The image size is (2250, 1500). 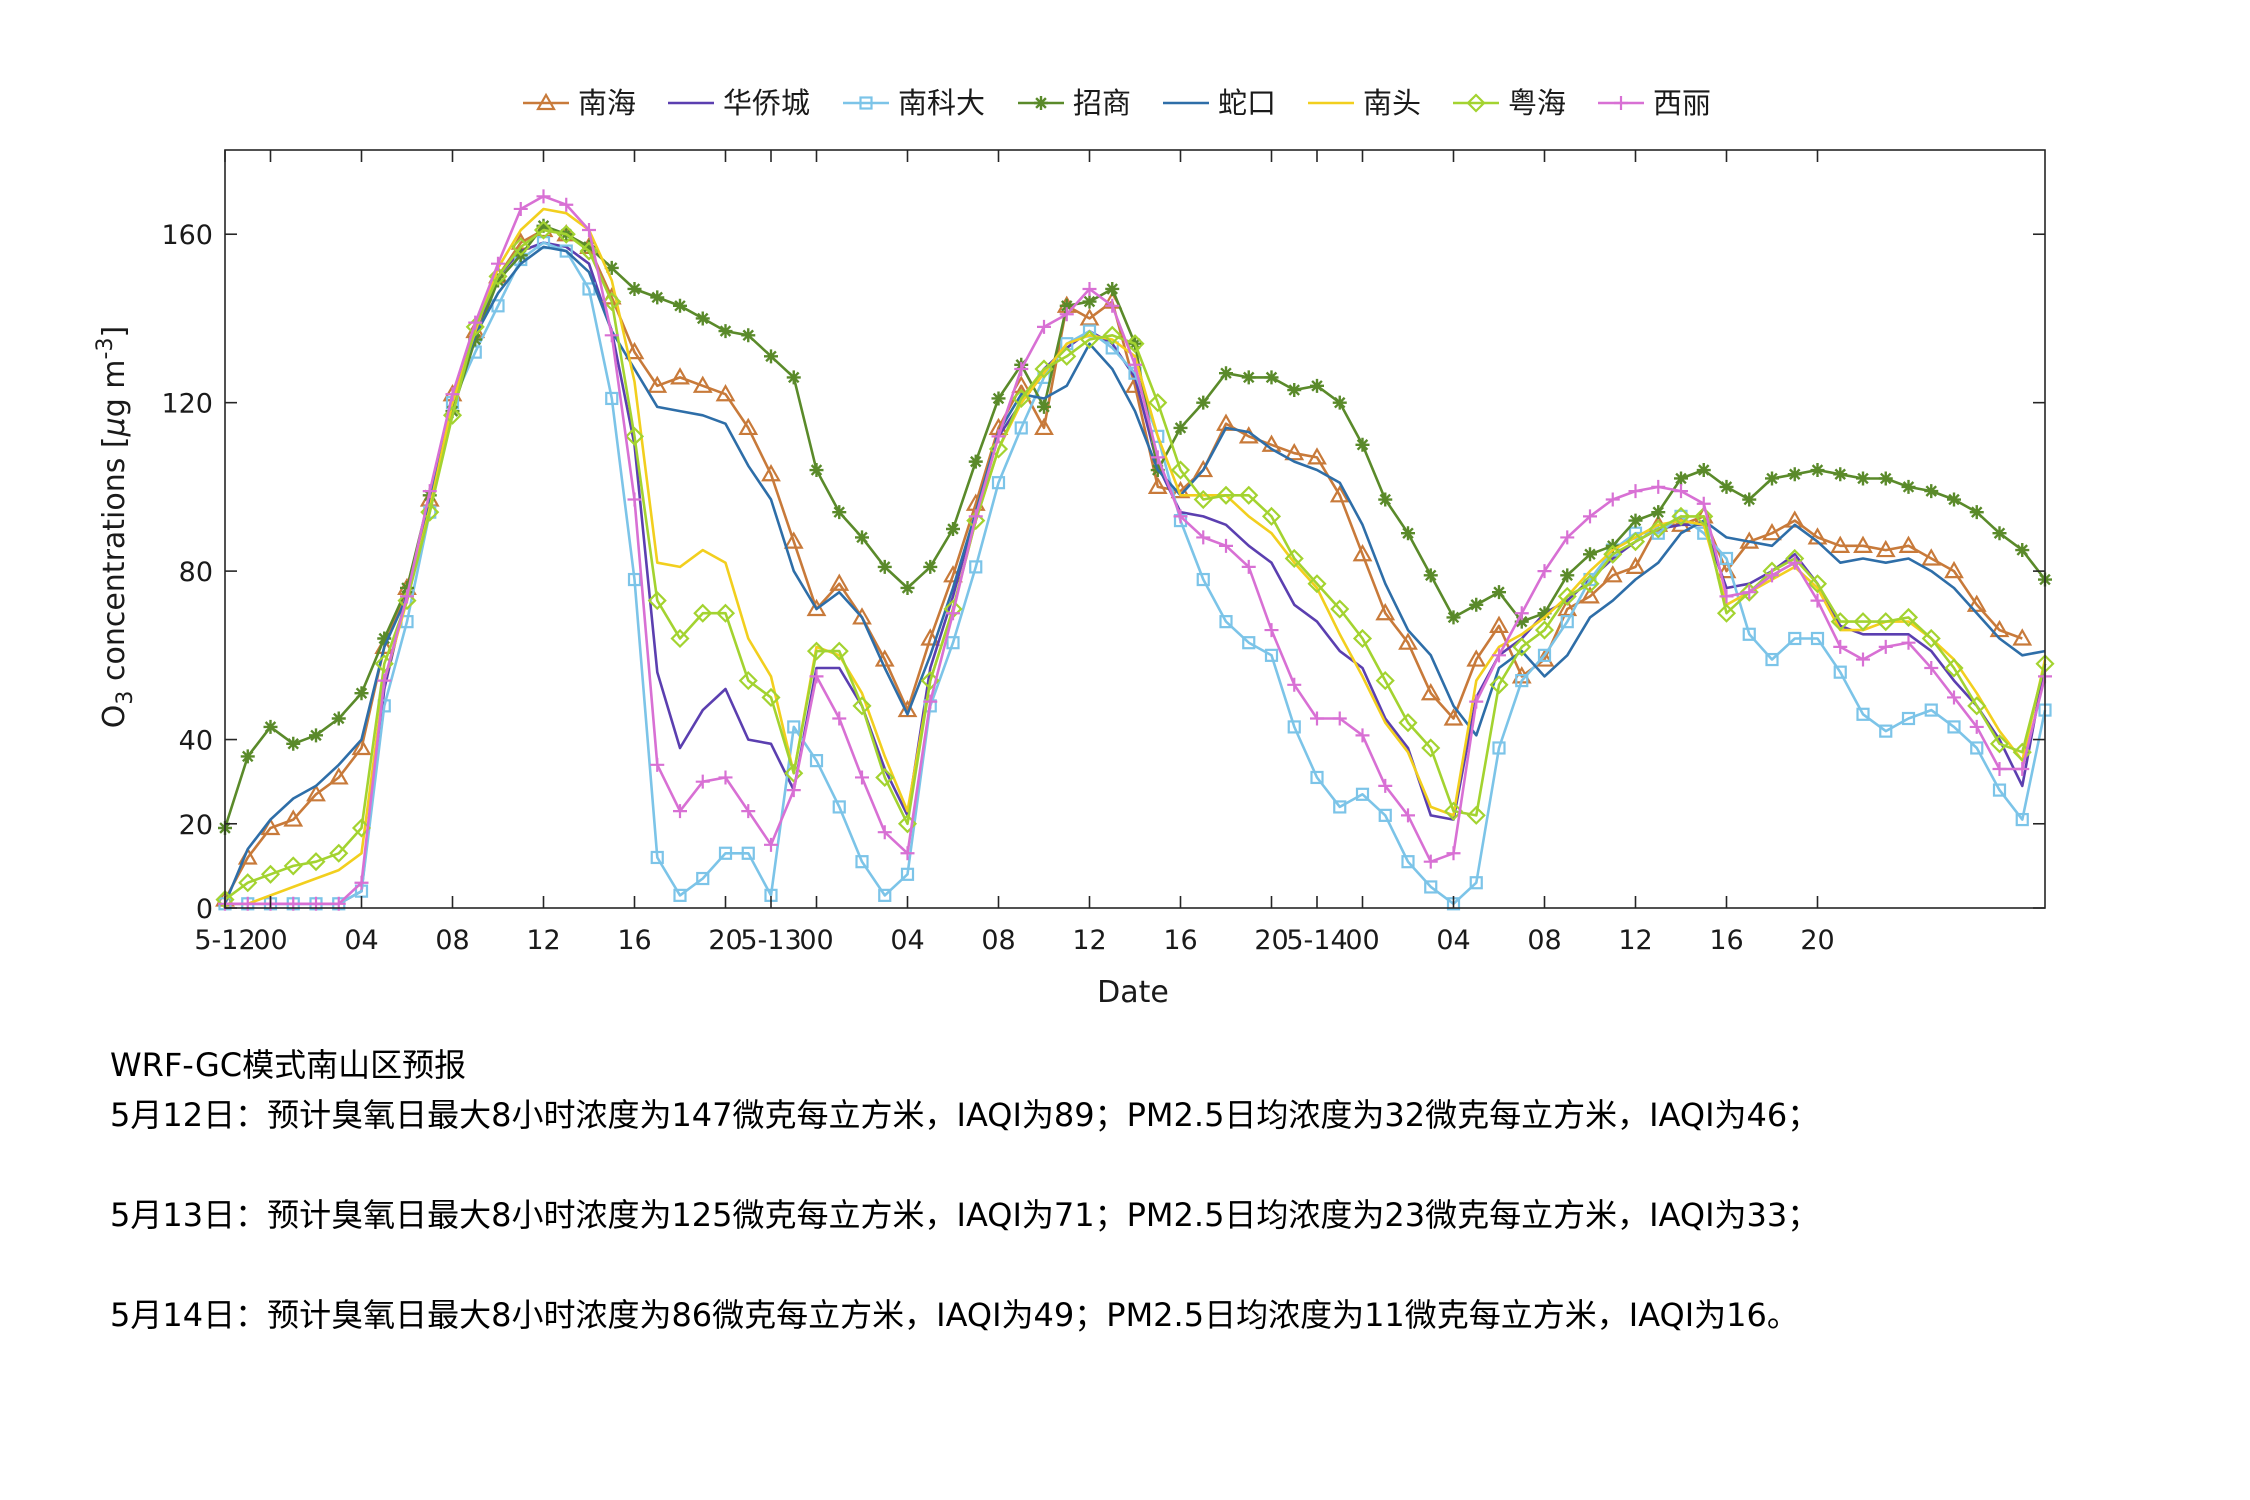 I want to click on legend-marker, so click(x=1621, y=103).